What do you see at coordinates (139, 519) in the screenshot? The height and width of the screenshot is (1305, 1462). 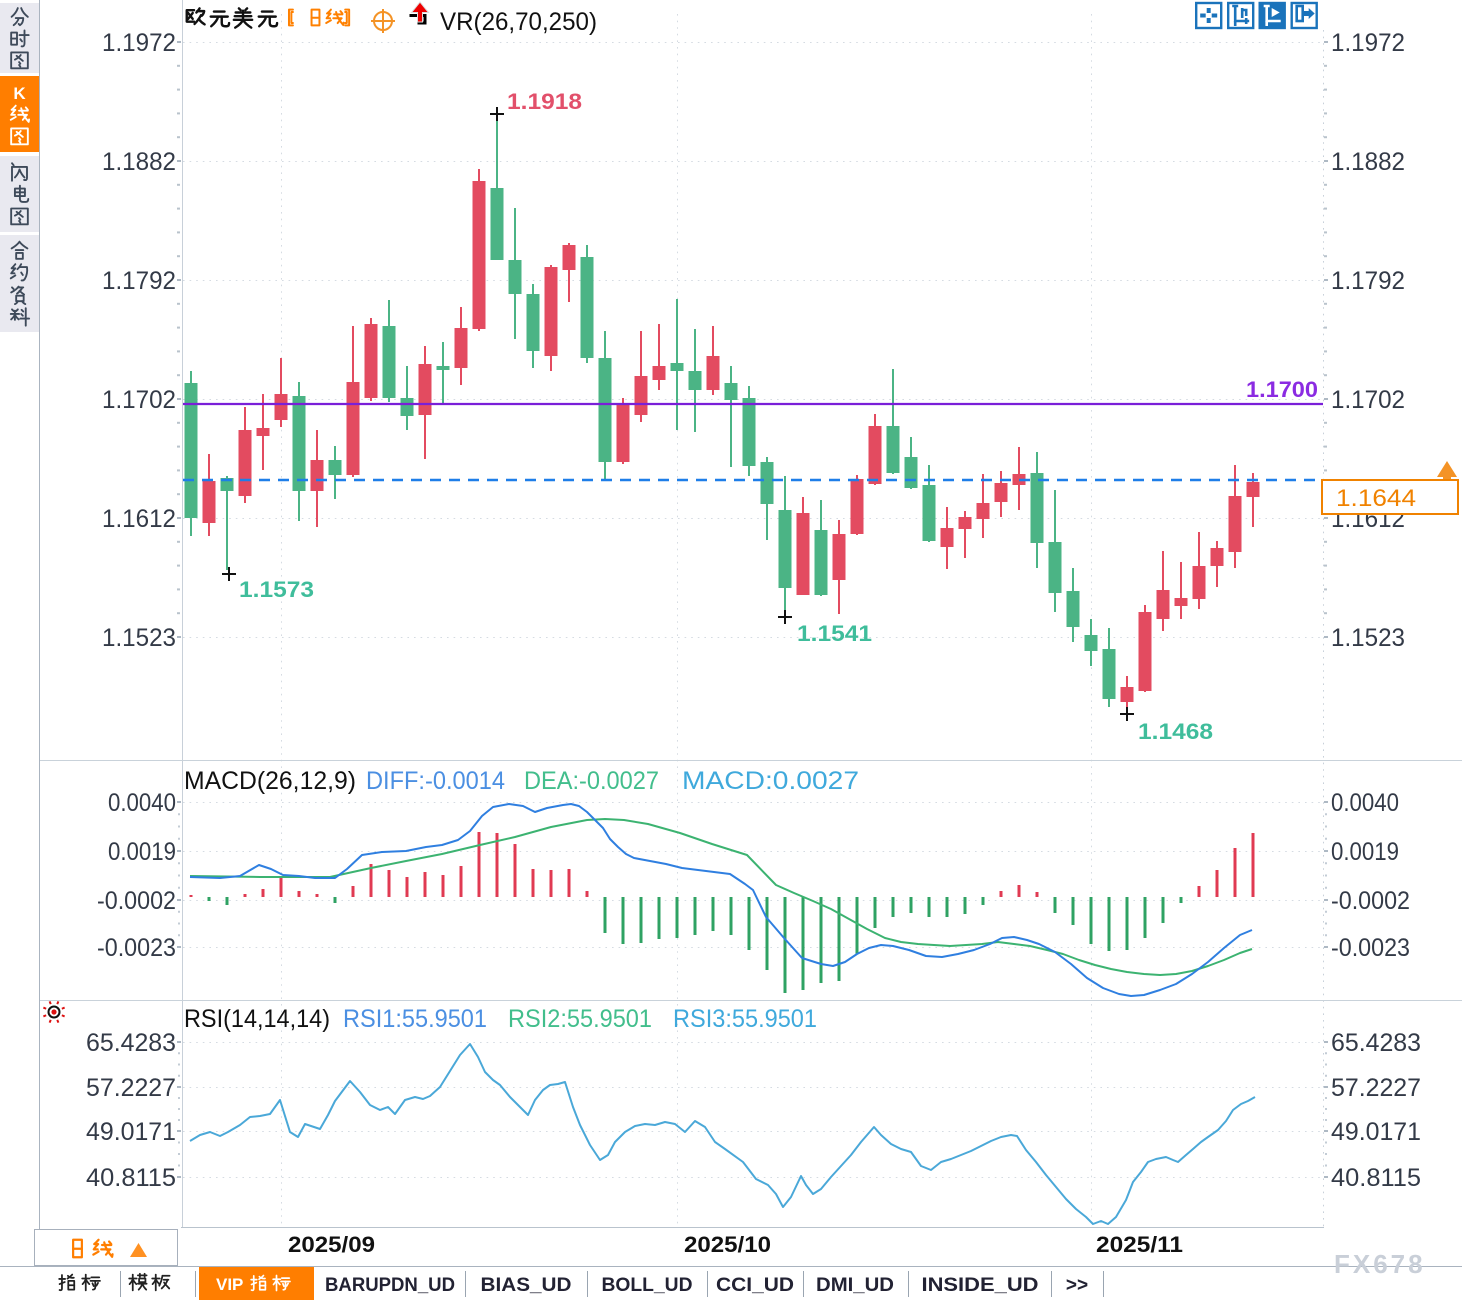 I see `svg-text: 1.1612` at bounding box center [139, 519].